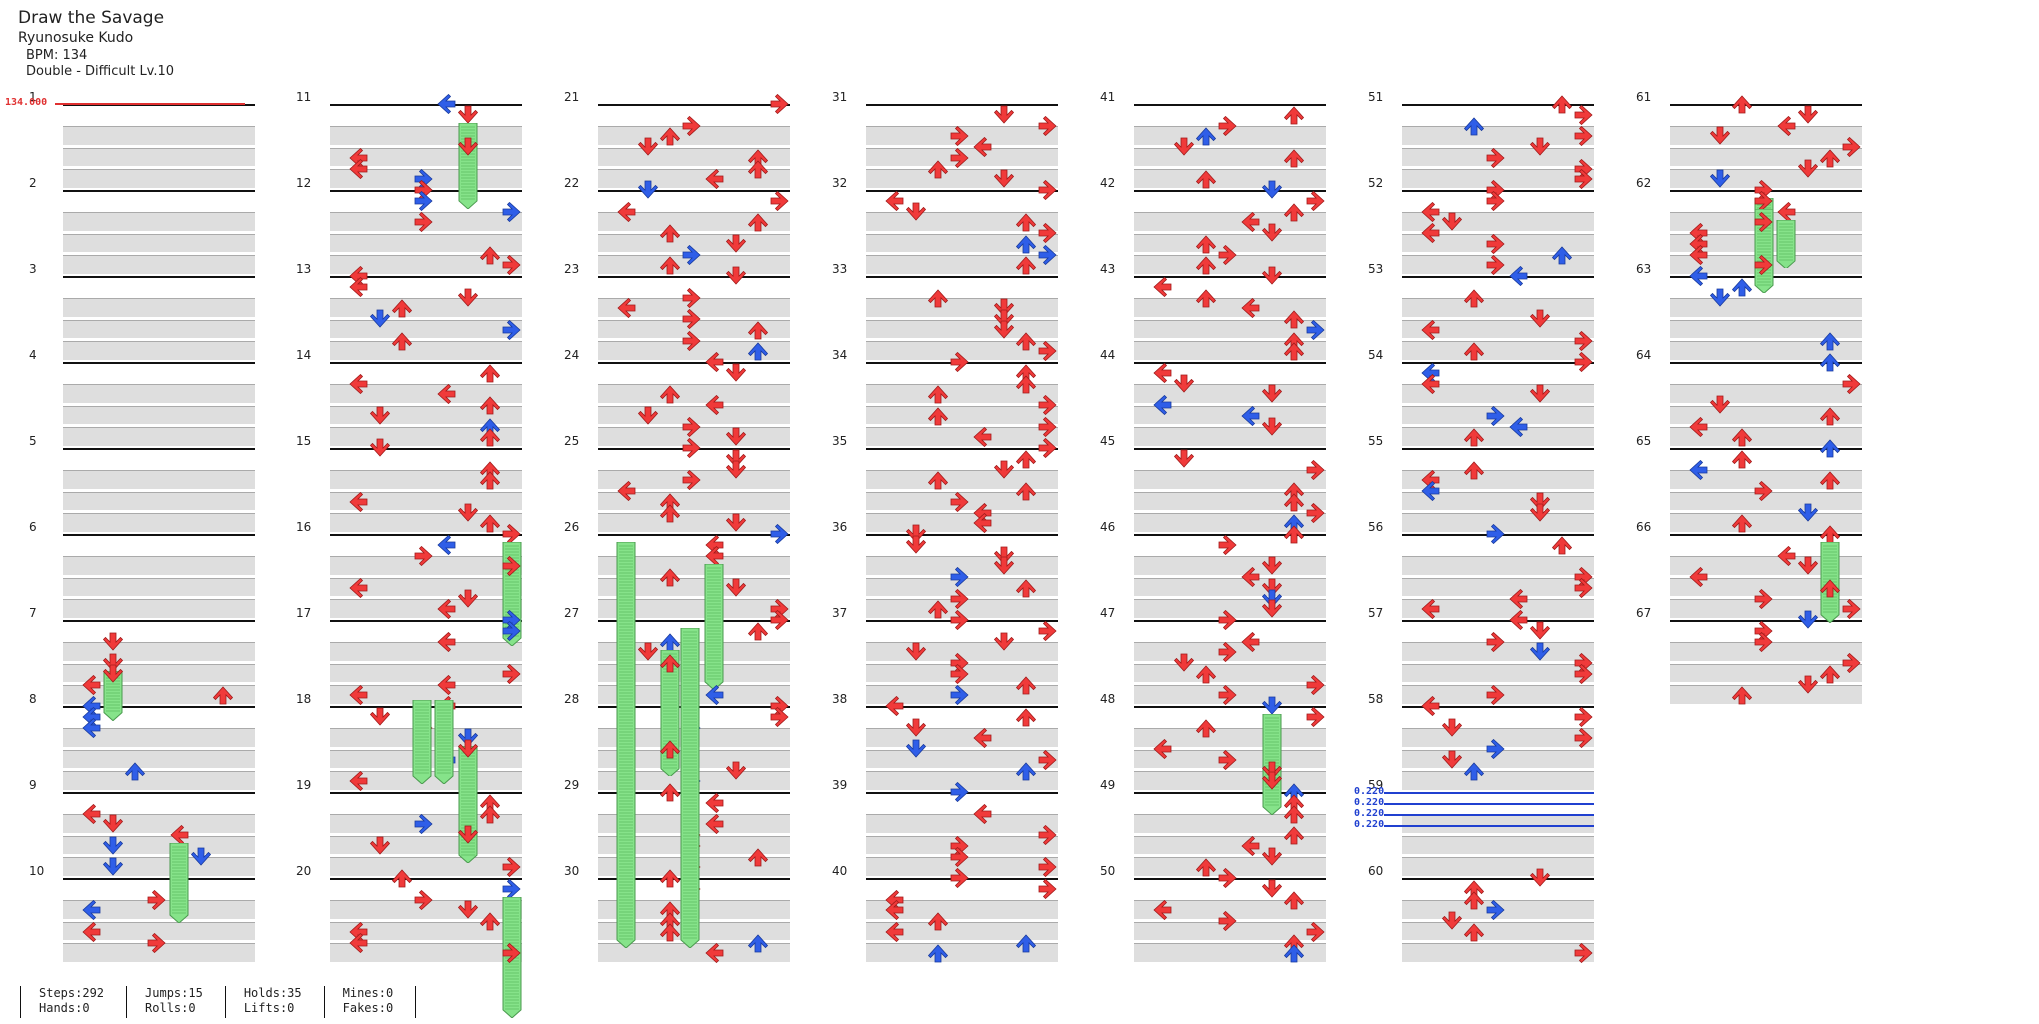  I want to click on stat-group-holds: Holds:35 Lifts:0, so click(274, 1002).